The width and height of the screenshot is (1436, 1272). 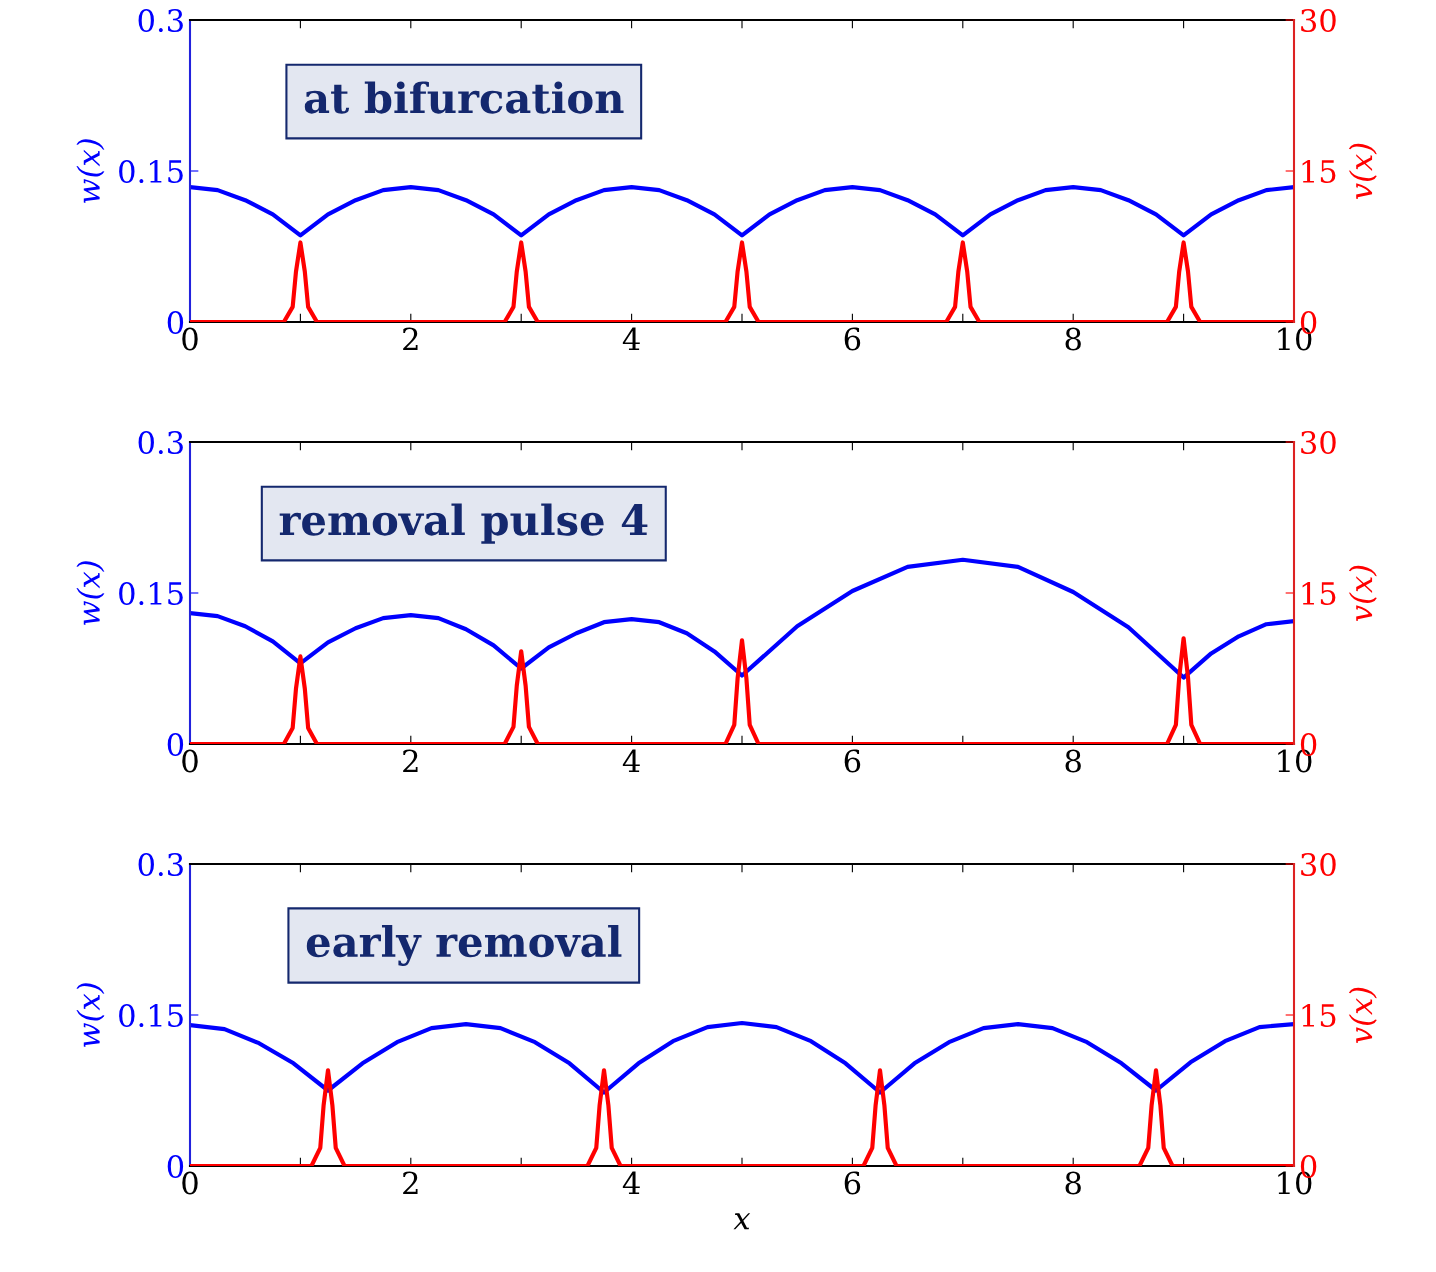 What do you see at coordinates (464, 97) in the screenshot?
I see `annotation: at bifurcation` at bounding box center [464, 97].